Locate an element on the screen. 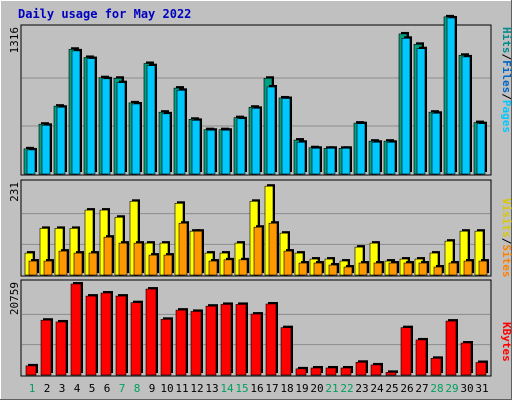 Image resolution: width=512 pixels, height=405 pixels. day-label: 5 is located at coordinates (92, 388).